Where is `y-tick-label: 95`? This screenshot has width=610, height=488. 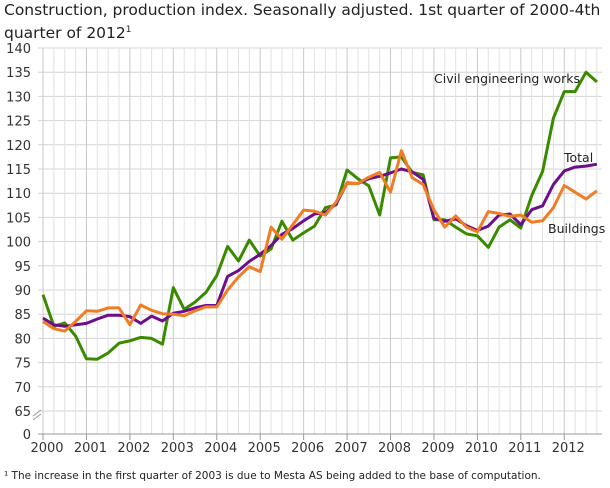
y-tick-label: 95 is located at coordinates (22, 267).